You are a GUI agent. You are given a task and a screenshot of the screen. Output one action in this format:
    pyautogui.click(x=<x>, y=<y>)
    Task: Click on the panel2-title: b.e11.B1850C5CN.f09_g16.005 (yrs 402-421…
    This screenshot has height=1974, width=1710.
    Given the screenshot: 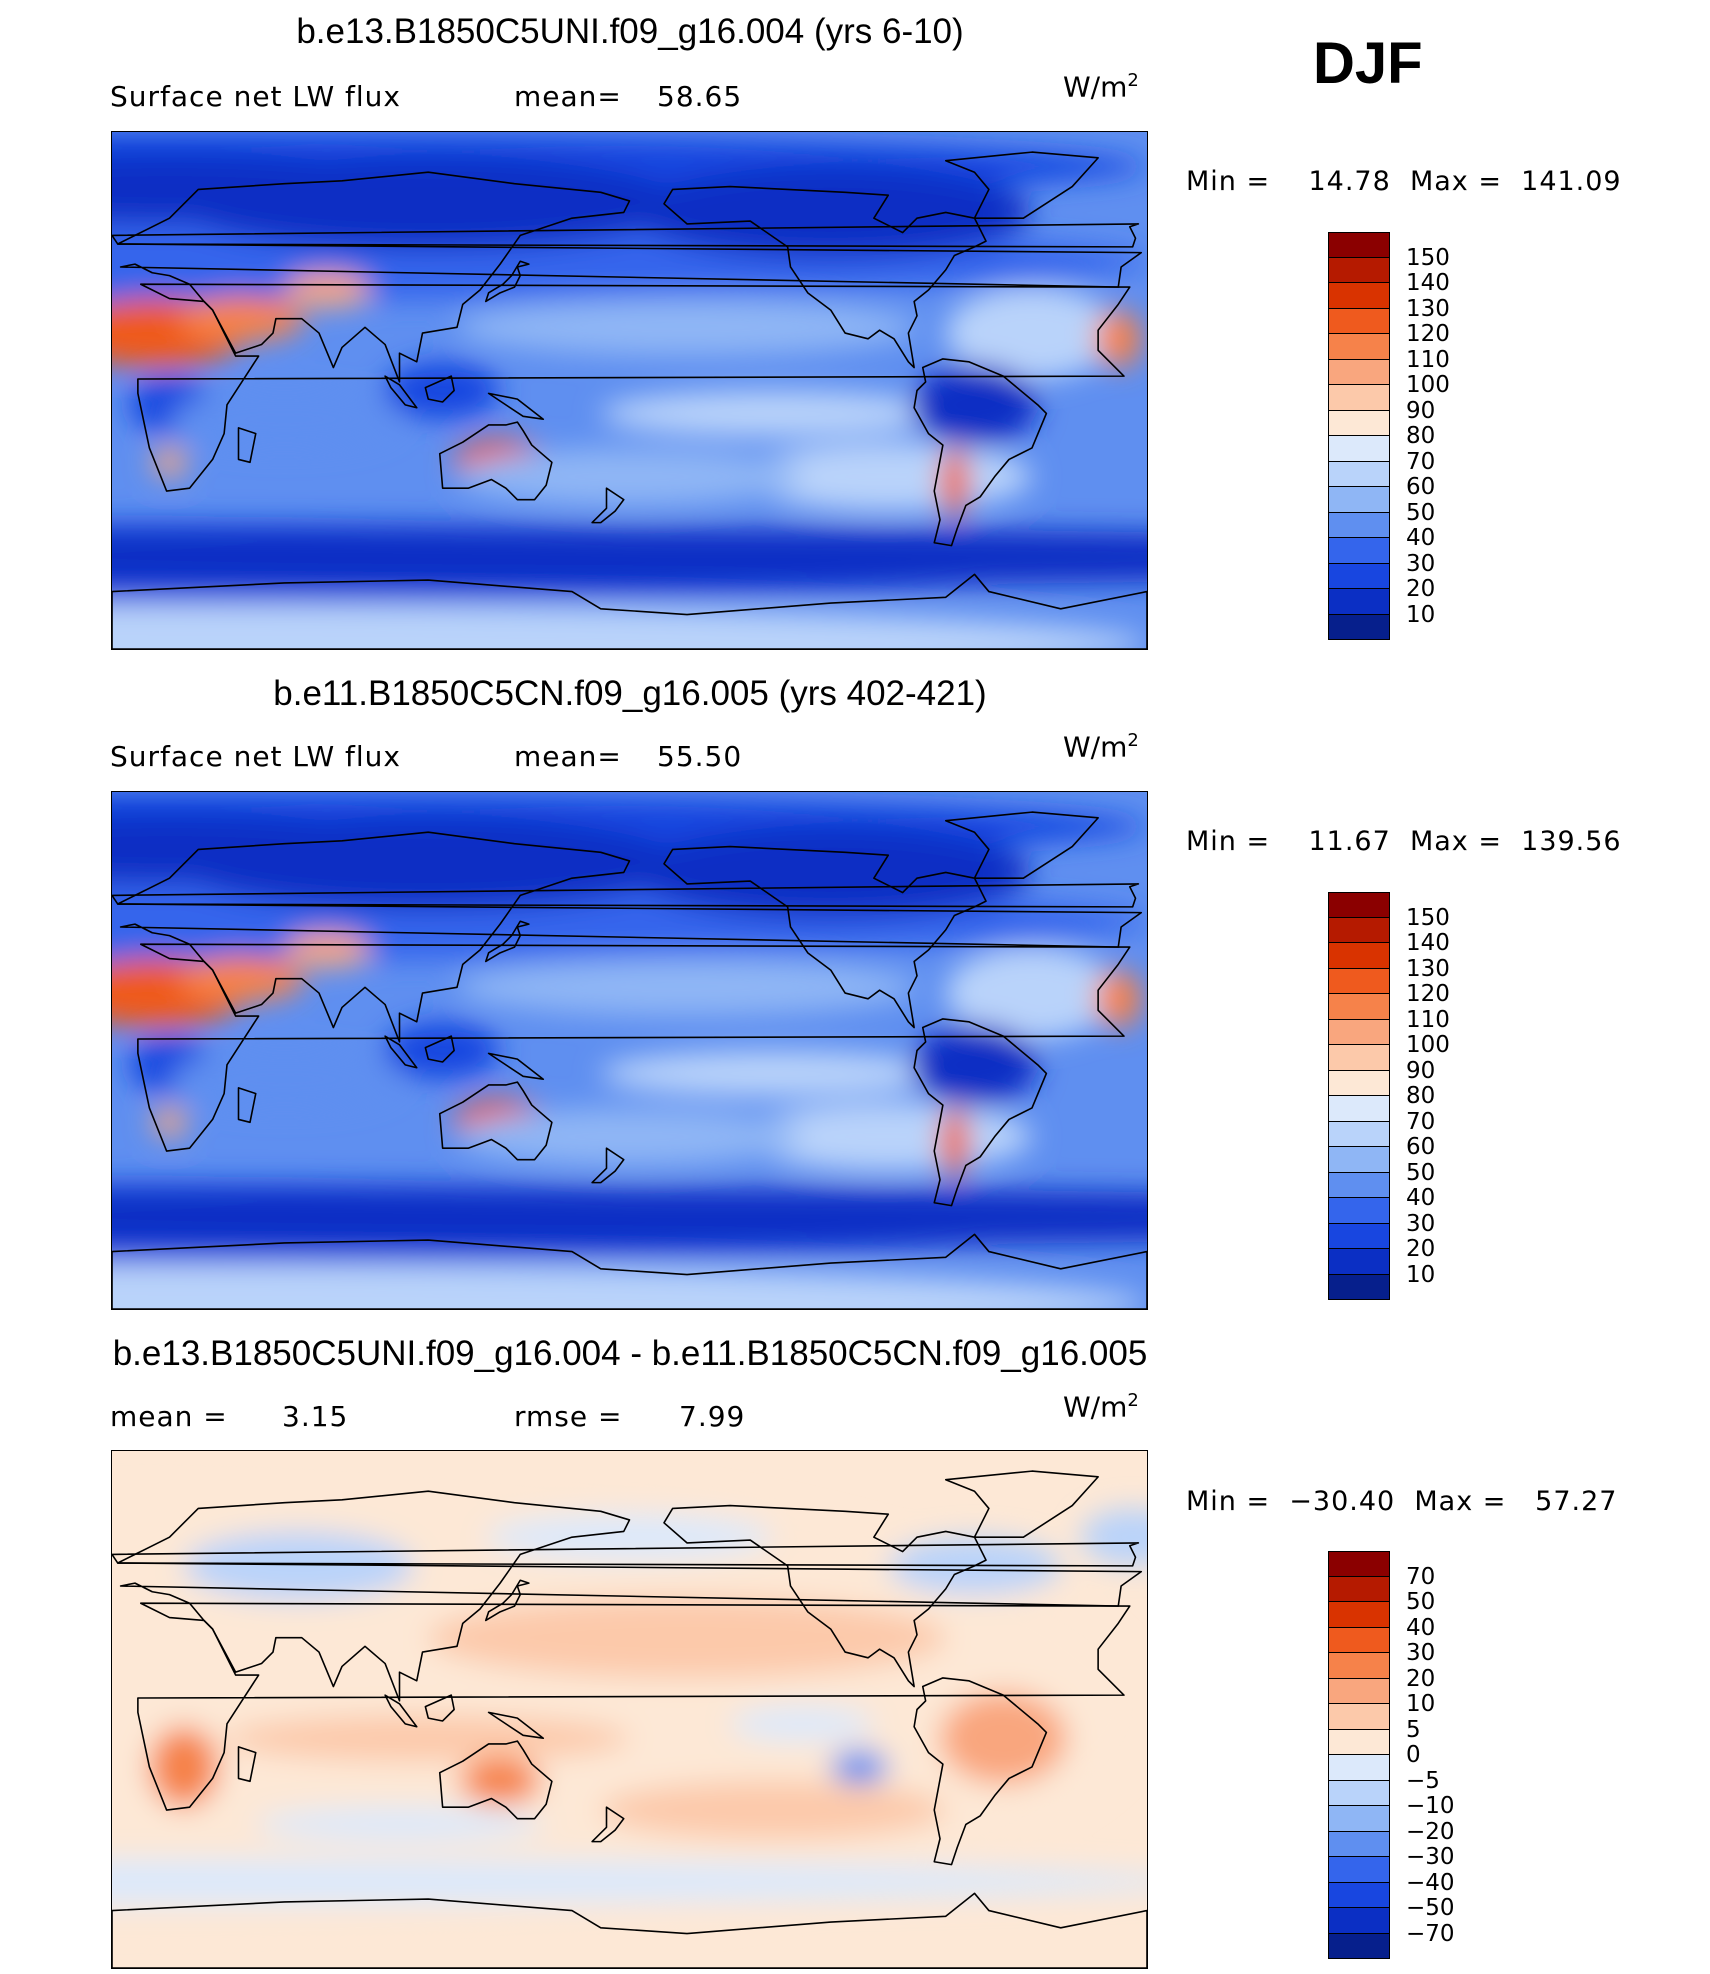 What is the action you would take?
    pyautogui.click(x=630, y=693)
    